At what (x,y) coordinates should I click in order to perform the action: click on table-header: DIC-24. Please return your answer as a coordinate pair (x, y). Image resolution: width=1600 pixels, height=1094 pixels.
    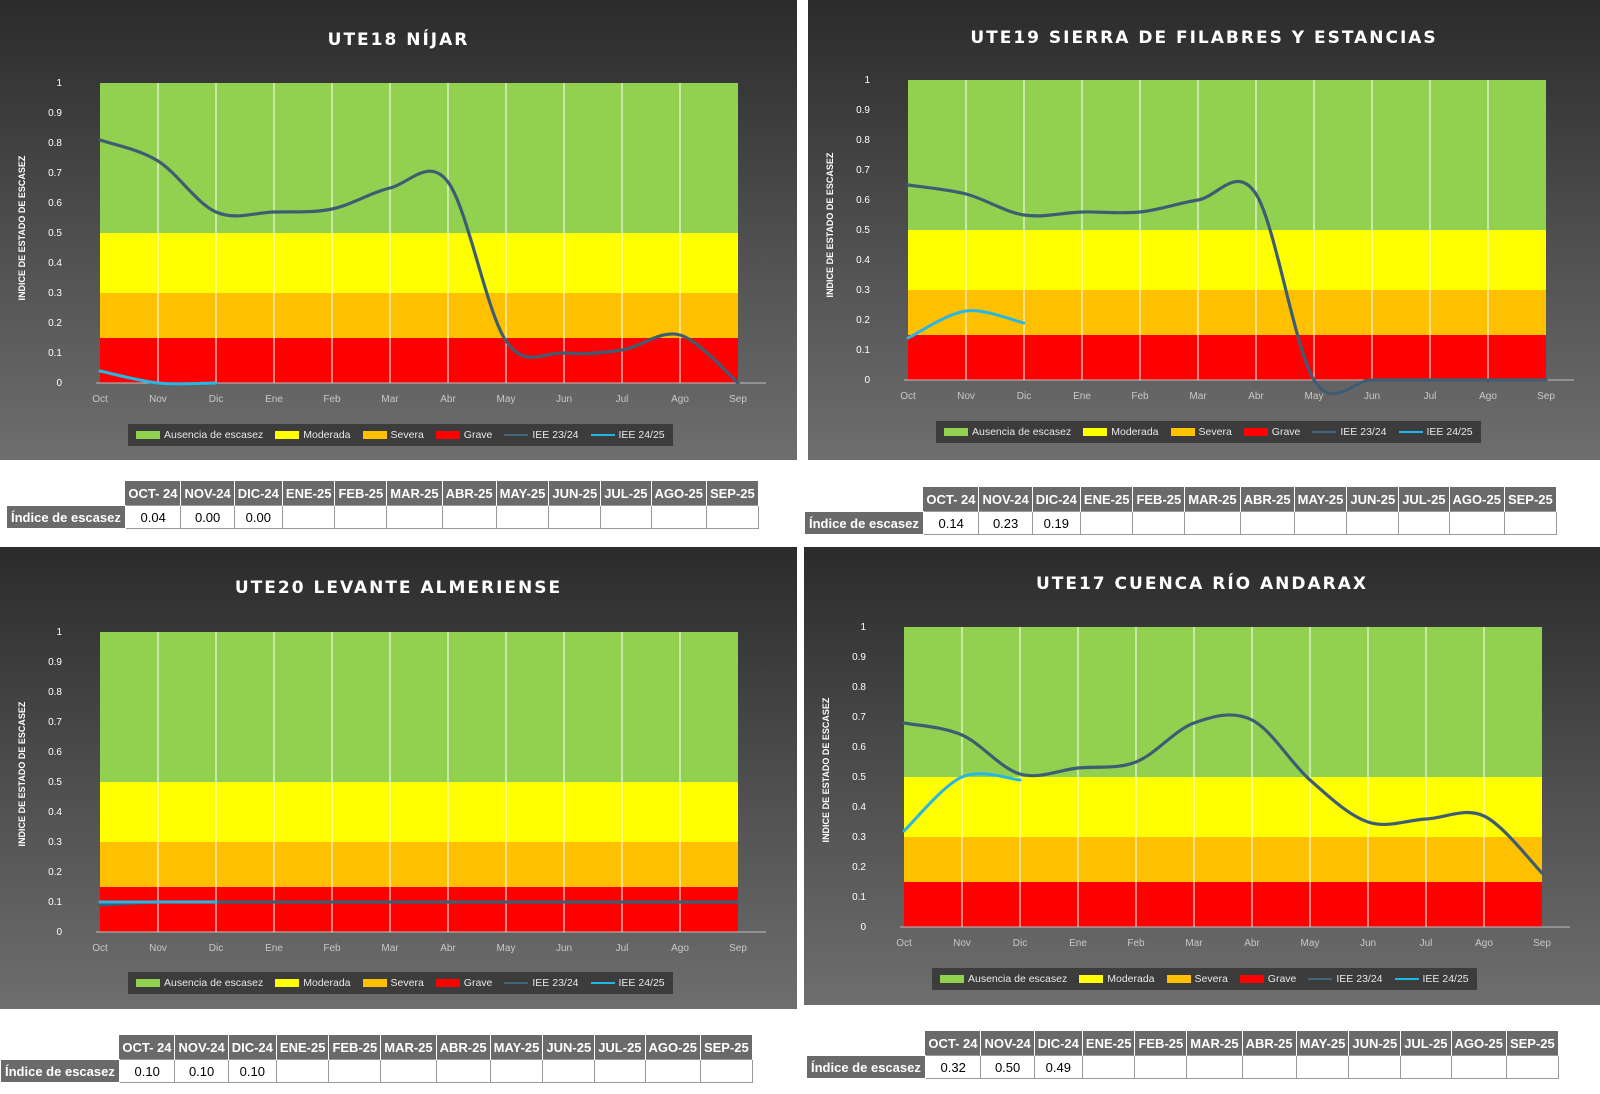
    Looking at the image, I should click on (1056, 499).